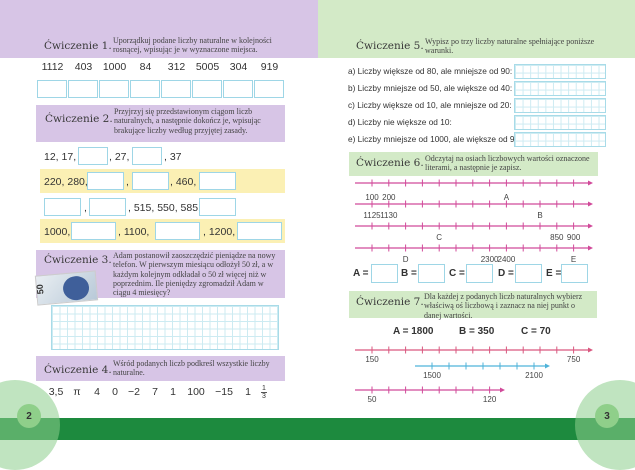  What do you see at coordinates (372, 399) in the screenshot?
I see `axis-label: 50` at bounding box center [372, 399].